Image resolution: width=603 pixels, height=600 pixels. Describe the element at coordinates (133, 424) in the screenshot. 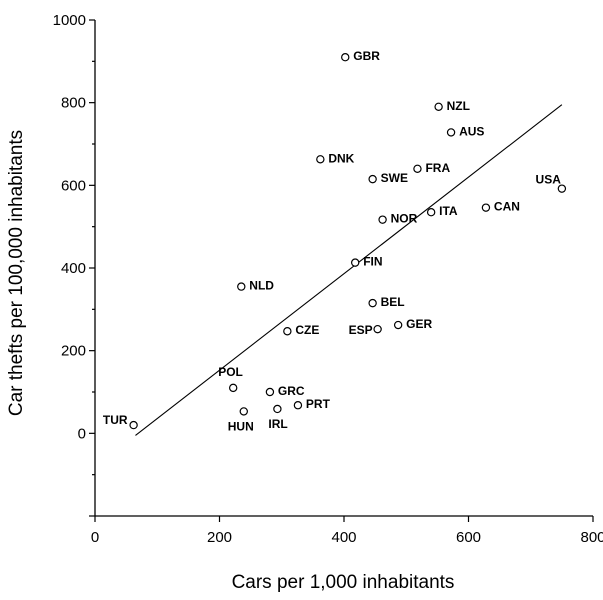

I see `data-point-tur` at that location.